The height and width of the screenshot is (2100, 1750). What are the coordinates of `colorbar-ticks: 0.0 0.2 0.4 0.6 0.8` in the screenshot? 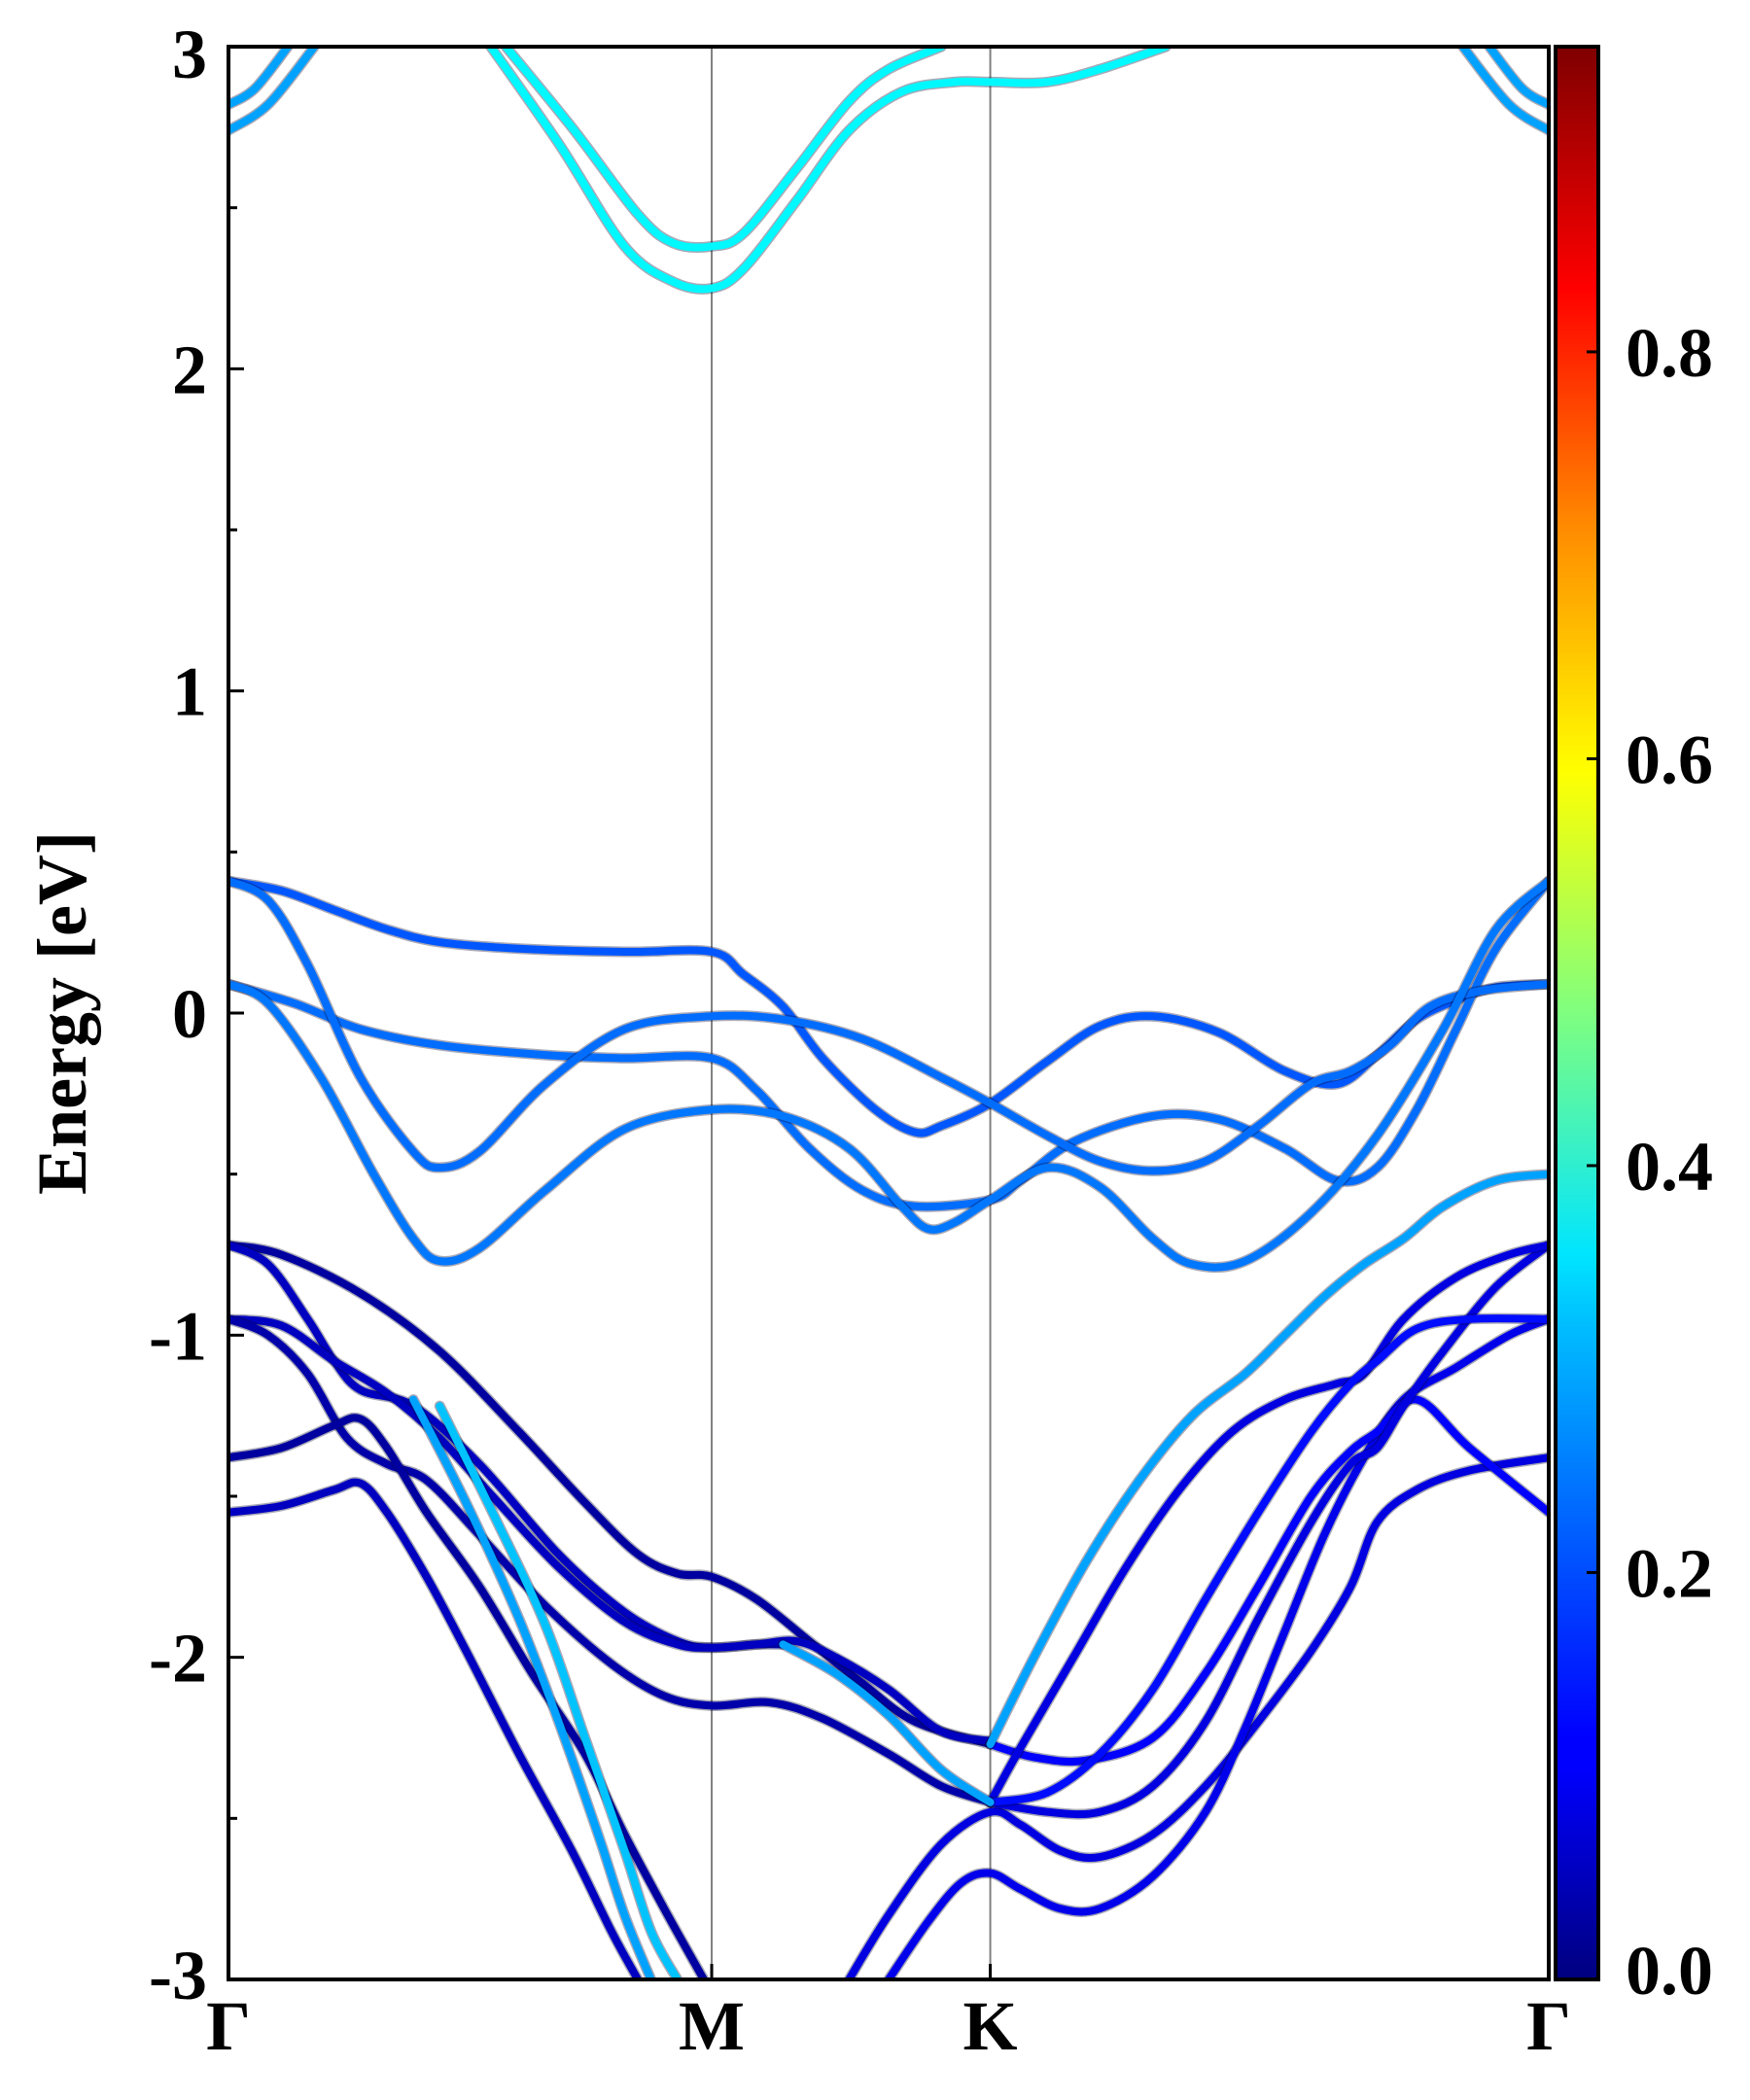 It's located at (1650, 1162).